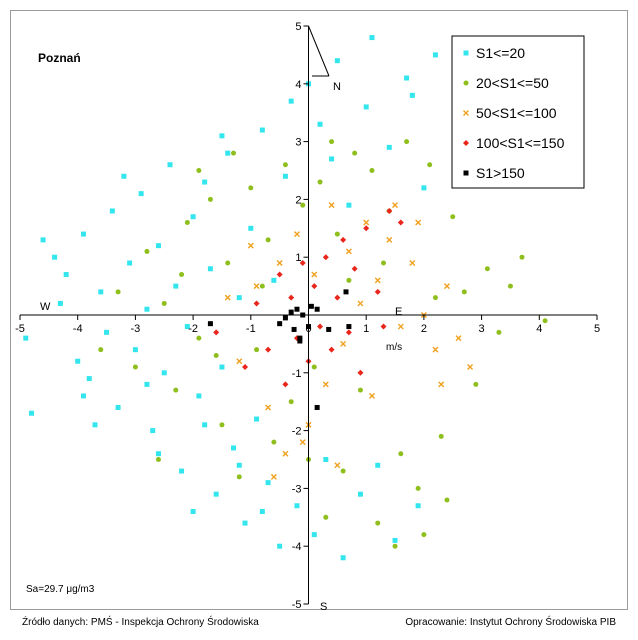  Describe the element at coordinates (297, 547) in the screenshot. I see `y-tick-label-8: -4` at that location.